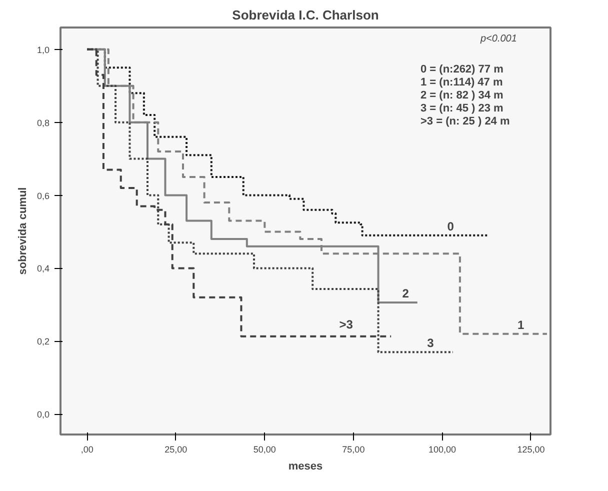  Describe the element at coordinates (353, 449) in the screenshot. I see `x-tick-label: 75,00` at that location.